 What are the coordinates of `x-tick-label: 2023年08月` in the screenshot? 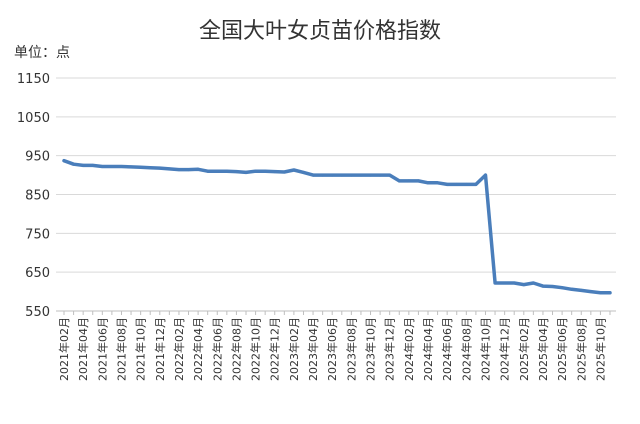 It's located at (351, 349).